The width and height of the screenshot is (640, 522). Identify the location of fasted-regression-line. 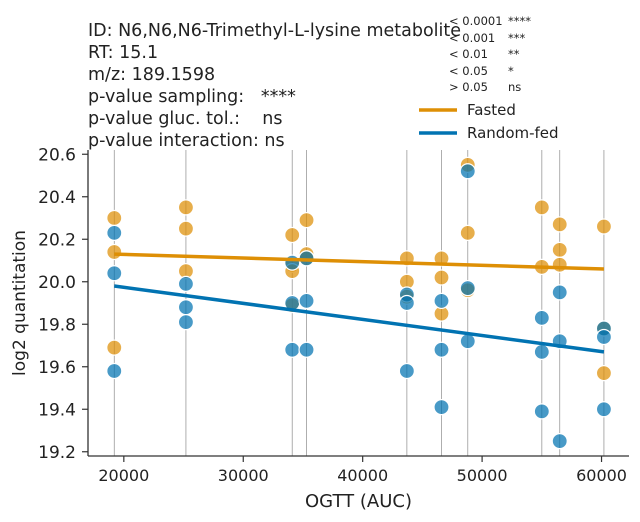
(359, 261).